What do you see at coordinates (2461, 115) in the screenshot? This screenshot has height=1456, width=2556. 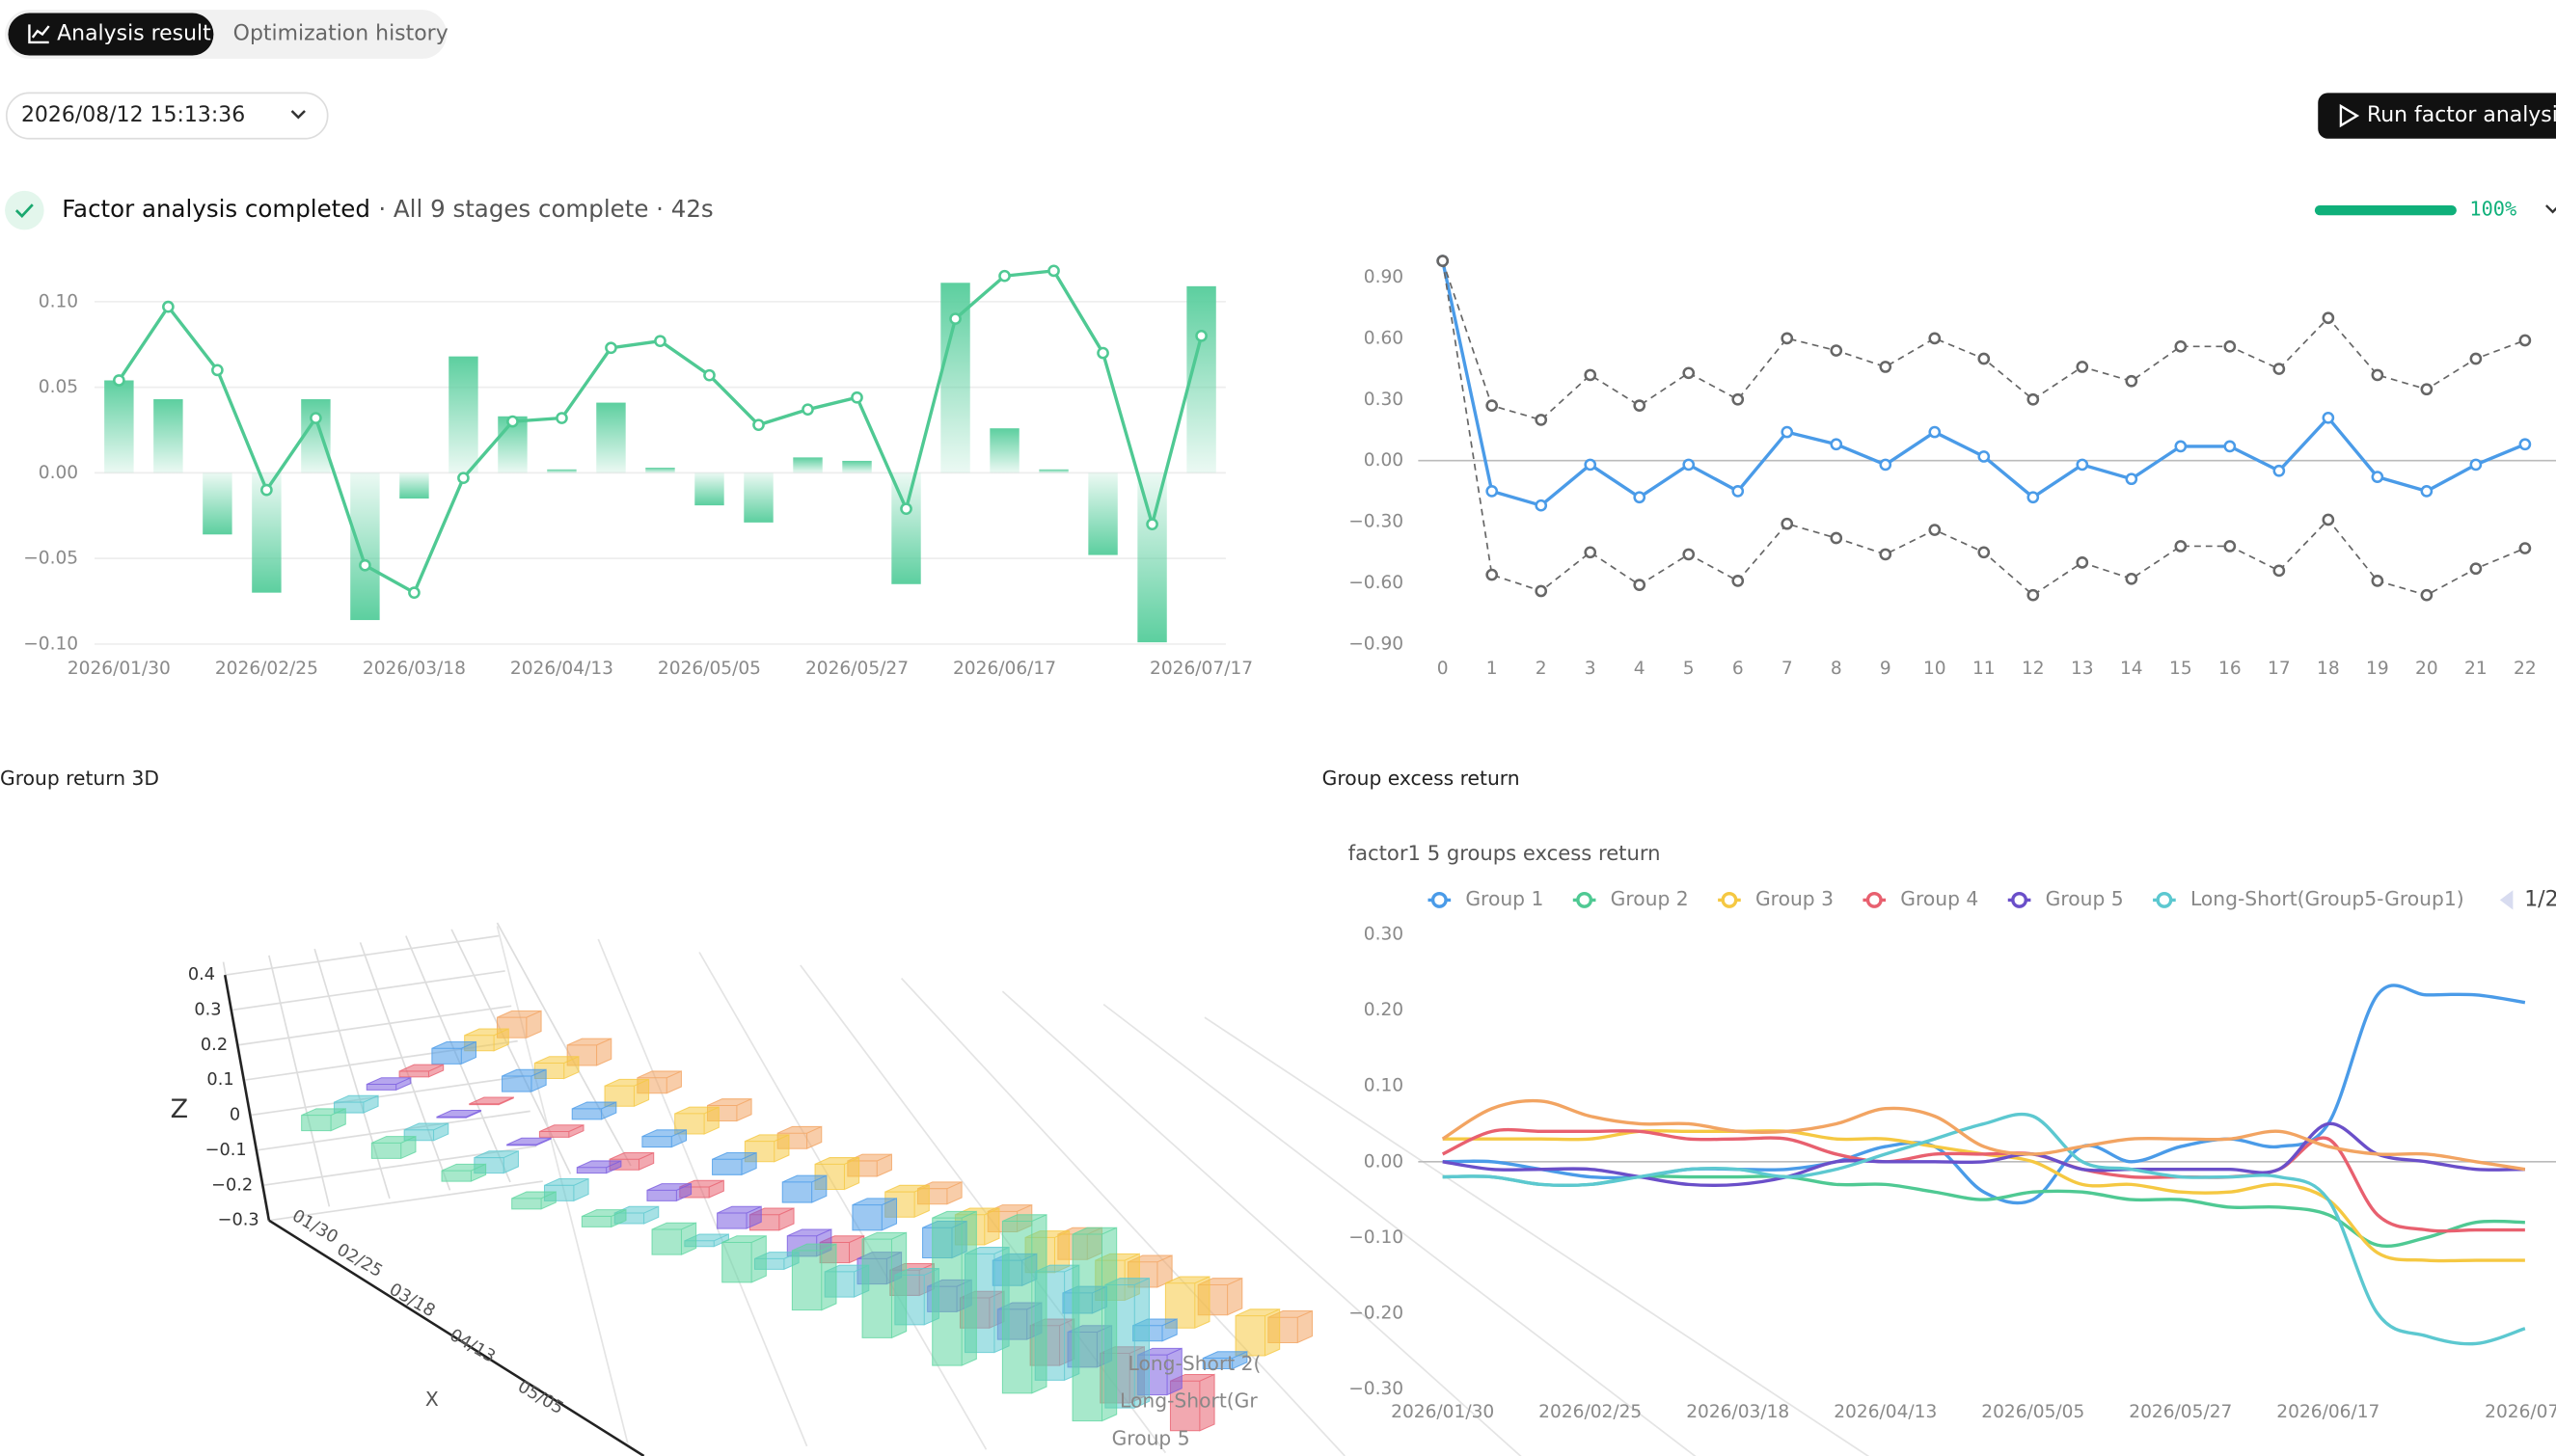 I see `run-button-label: Run factor analysis` at bounding box center [2461, 115].